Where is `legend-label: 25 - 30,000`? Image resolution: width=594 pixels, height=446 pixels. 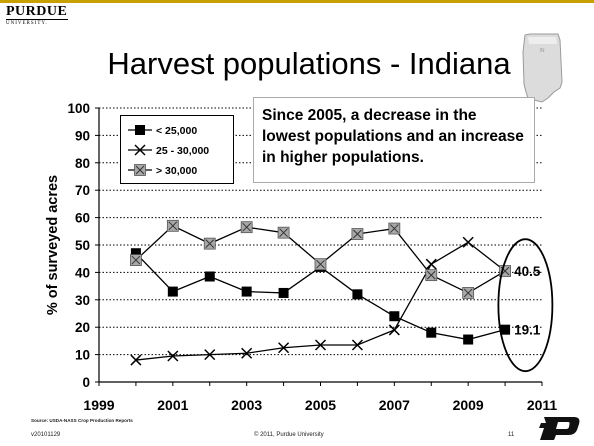 legend-label: 25 - 30,000 is located at coordinates (182, 151).